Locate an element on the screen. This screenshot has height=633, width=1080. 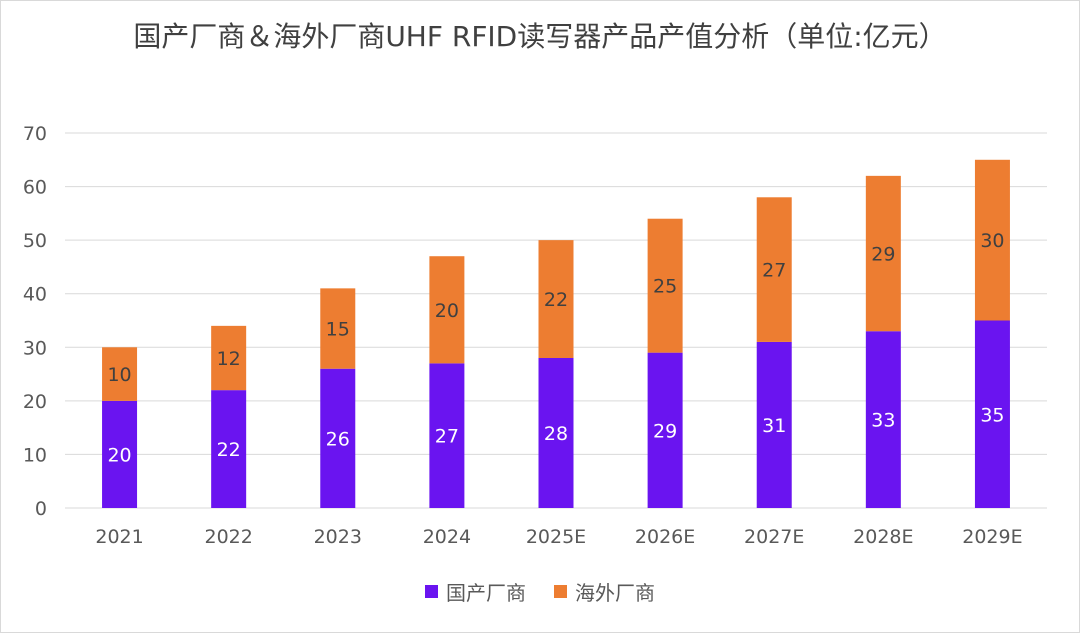
data-label: 12 is located at coordinates (229, 359).